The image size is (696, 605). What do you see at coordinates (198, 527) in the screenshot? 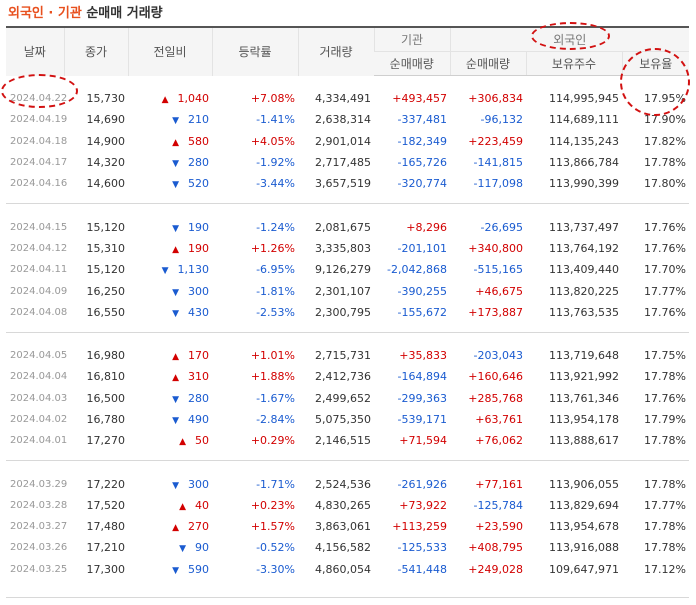
I see `change-value: 270` at bounding box center [198, 527].